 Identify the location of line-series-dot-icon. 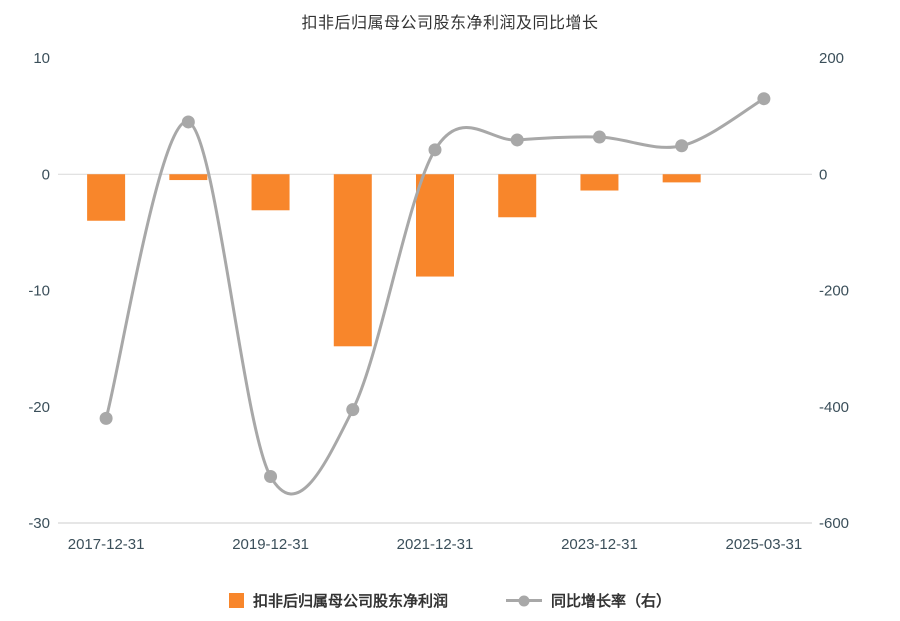
(524, 600).